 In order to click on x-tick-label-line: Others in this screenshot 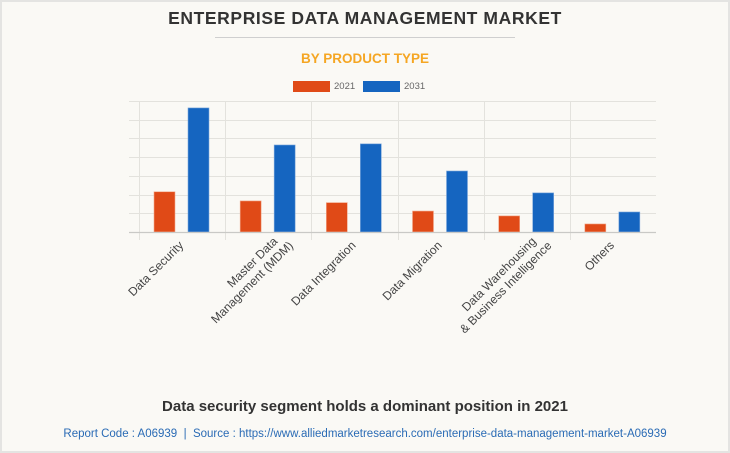, I will do `click(599, 255)`.